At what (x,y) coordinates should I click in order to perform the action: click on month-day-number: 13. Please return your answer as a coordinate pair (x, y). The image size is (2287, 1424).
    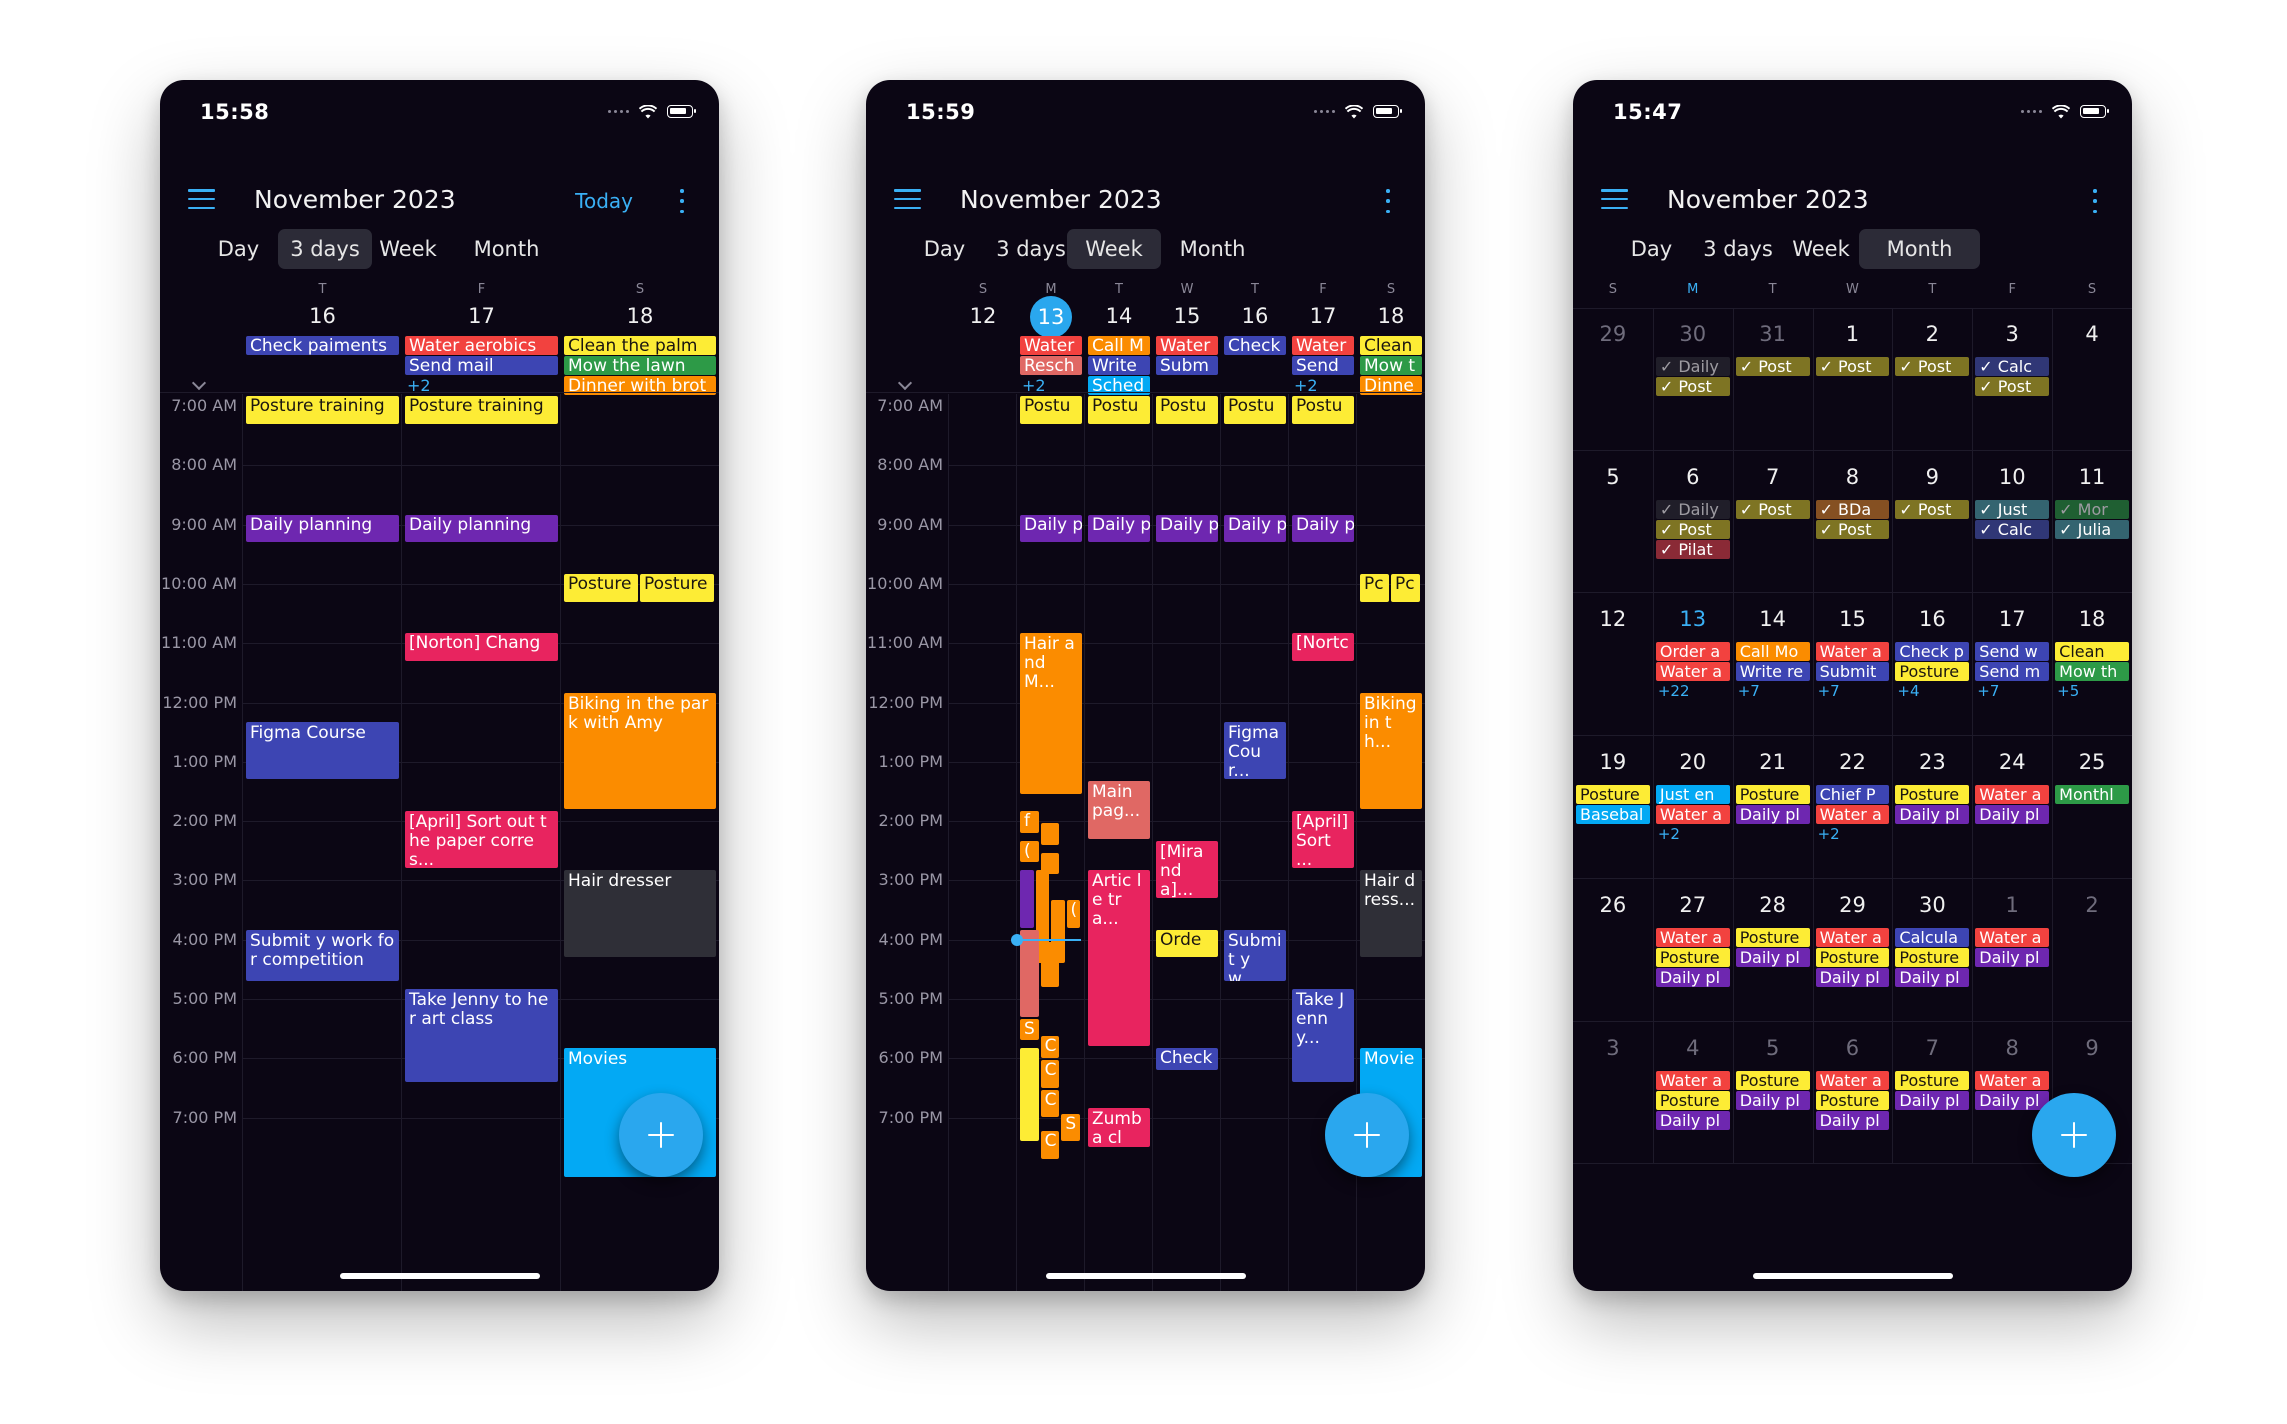
    Looking at the image, I should click on (1693, 619).